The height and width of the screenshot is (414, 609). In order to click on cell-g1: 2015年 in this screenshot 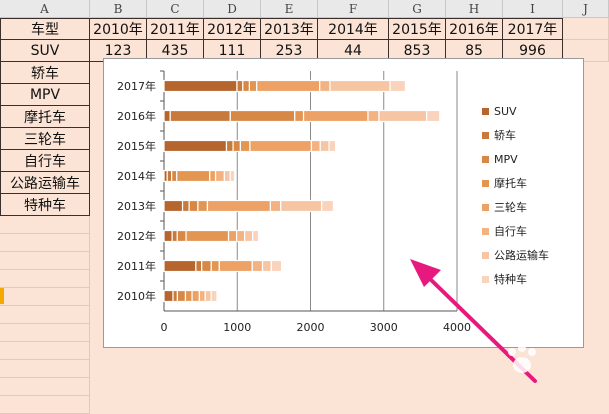, I will do `click(417, 29)`.